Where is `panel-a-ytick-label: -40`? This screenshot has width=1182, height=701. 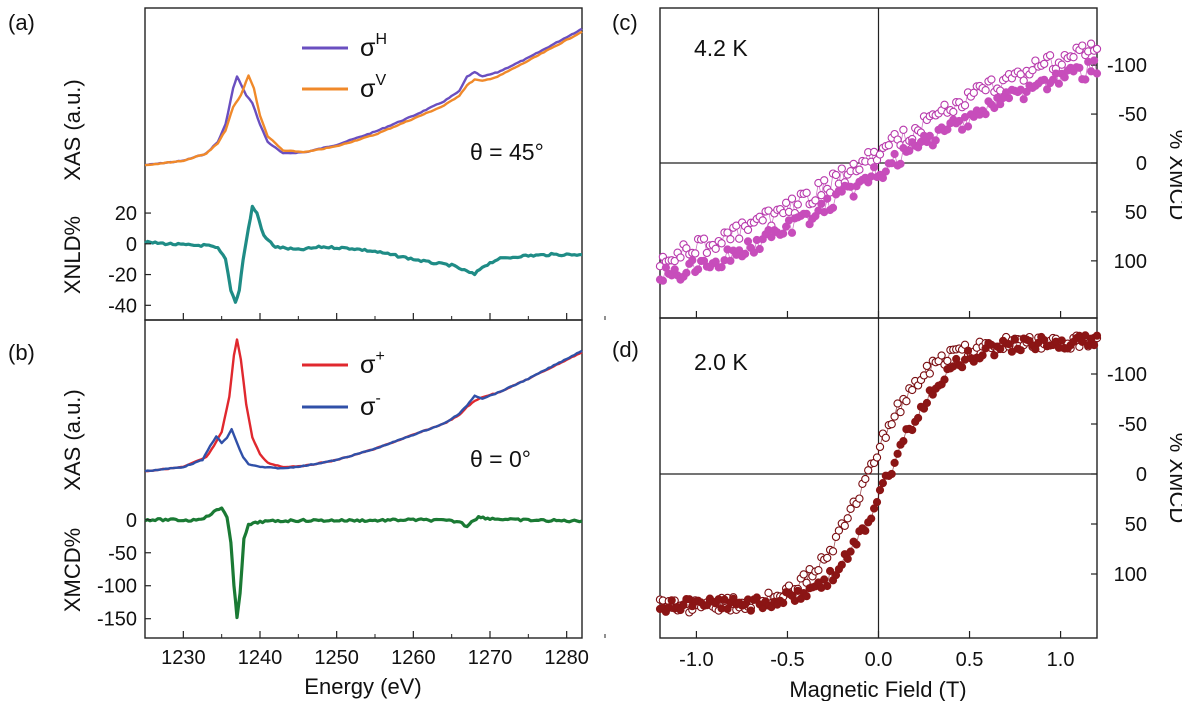
panel-a-ytick-label: -40 is located at coordinates (122, 306).